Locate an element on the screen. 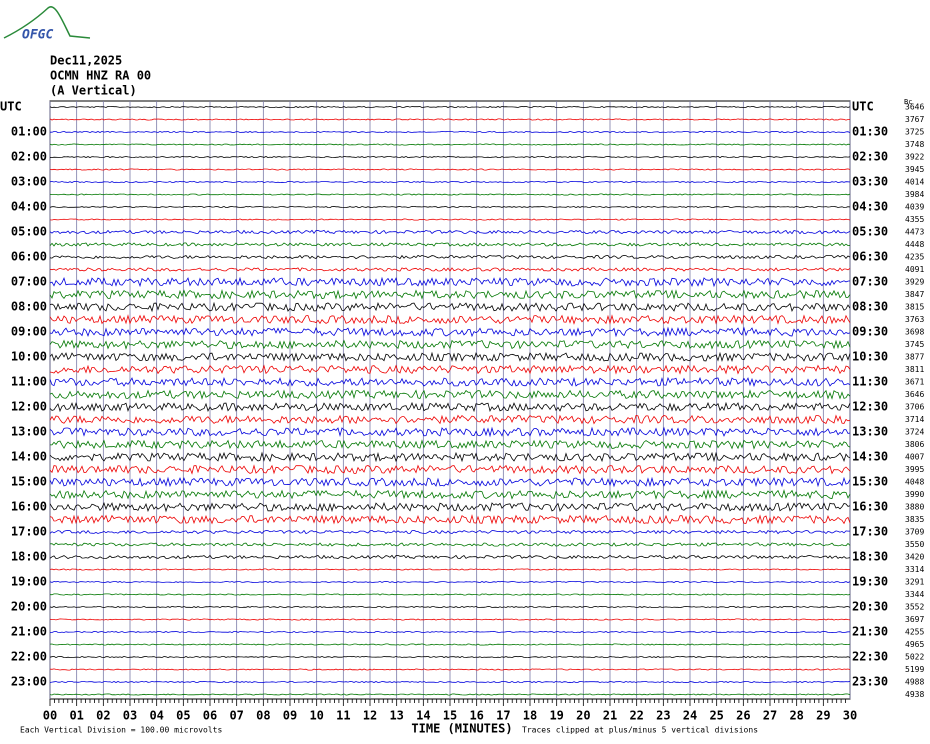 The height and width of the screenshot is (744, 930). x-label: 30 is located at coordinates (850, 716).